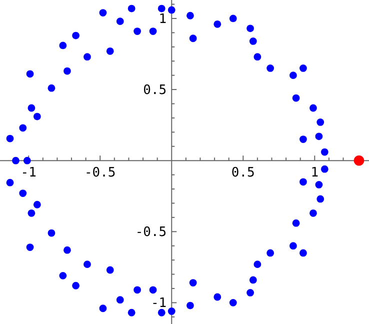 Image resolution: width=369 pixels, height=324 pixels. What do you see at coordinates (151, 232) in the screenshot?
I see `y-tick-label: -0.5` at bounding box center [151, 232].